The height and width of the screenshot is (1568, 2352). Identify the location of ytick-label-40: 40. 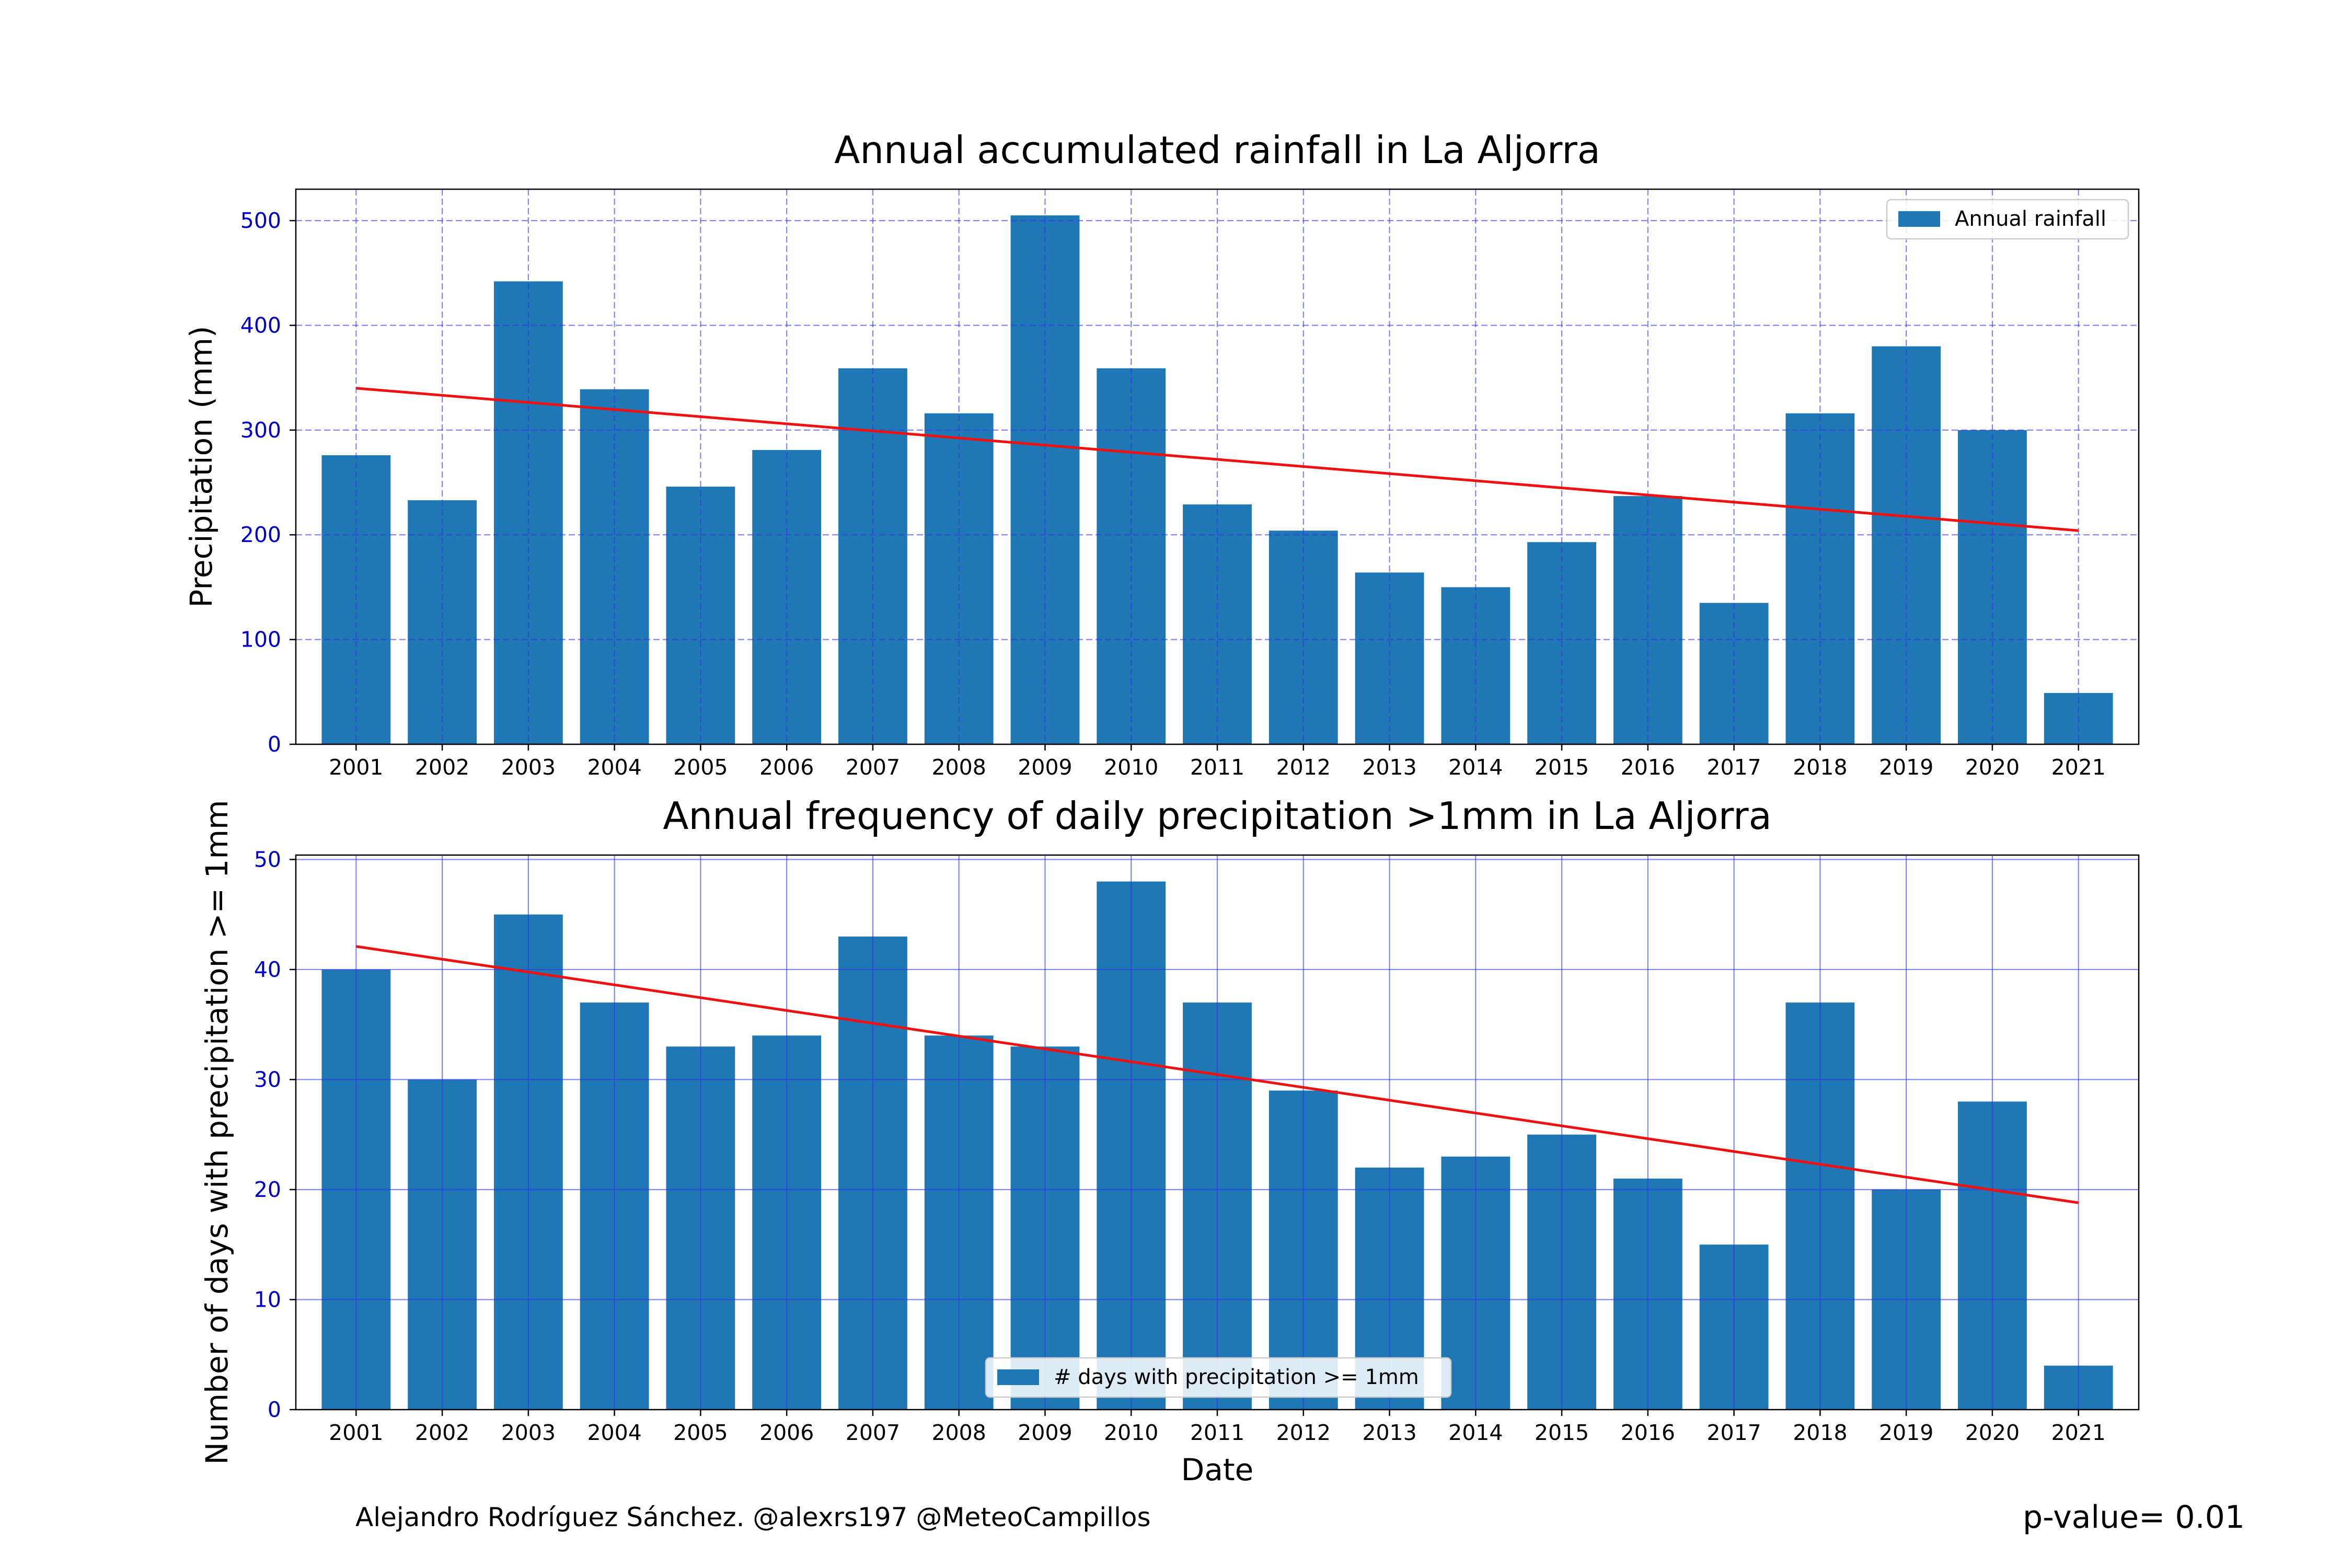
(267, 969).